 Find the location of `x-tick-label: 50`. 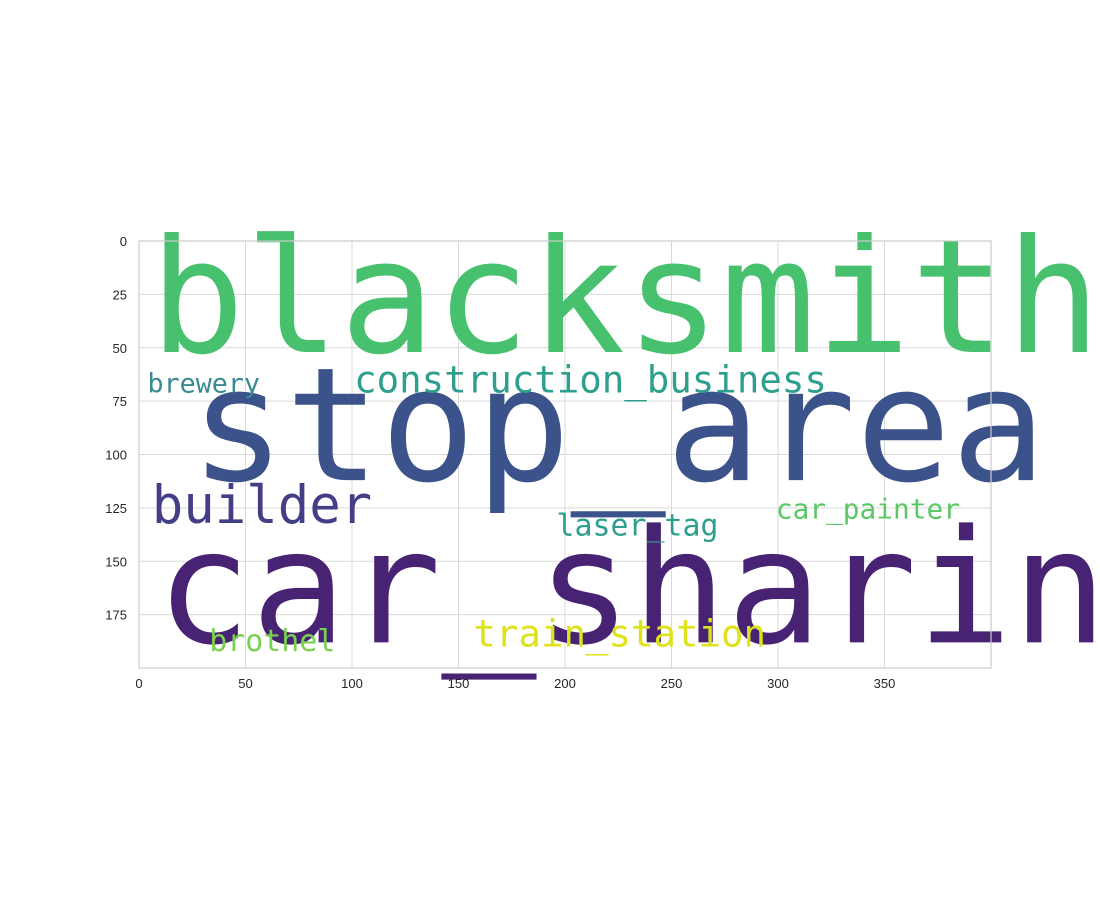

x-tick-label: 50 is located at coordinates (245, 683).